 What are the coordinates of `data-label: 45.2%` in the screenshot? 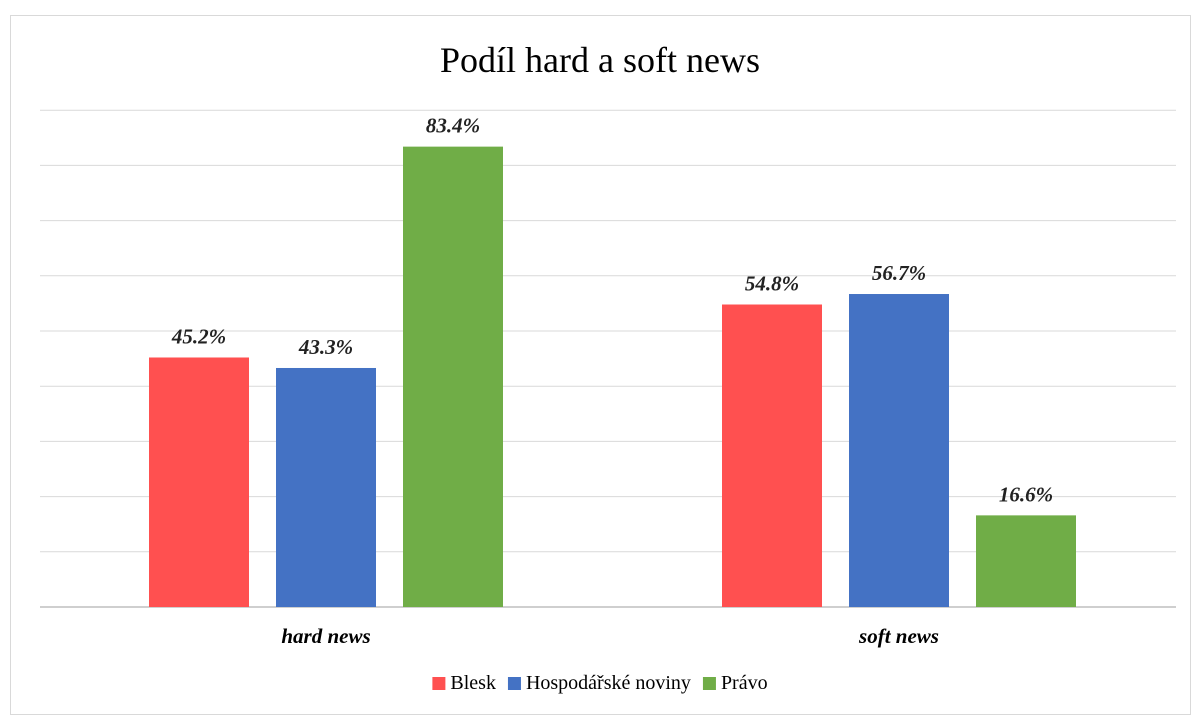 It's located at (198, 336).